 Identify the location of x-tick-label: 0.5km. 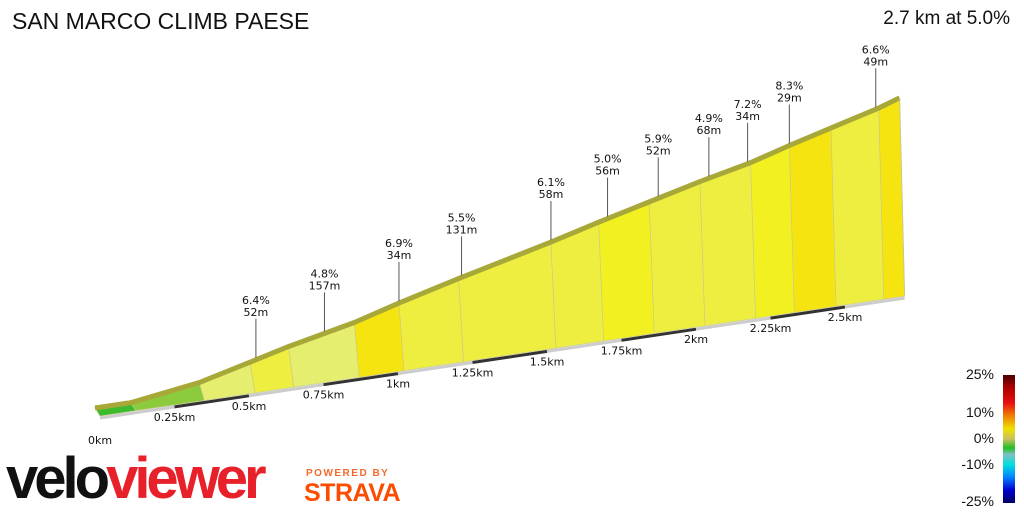
(249, 406).